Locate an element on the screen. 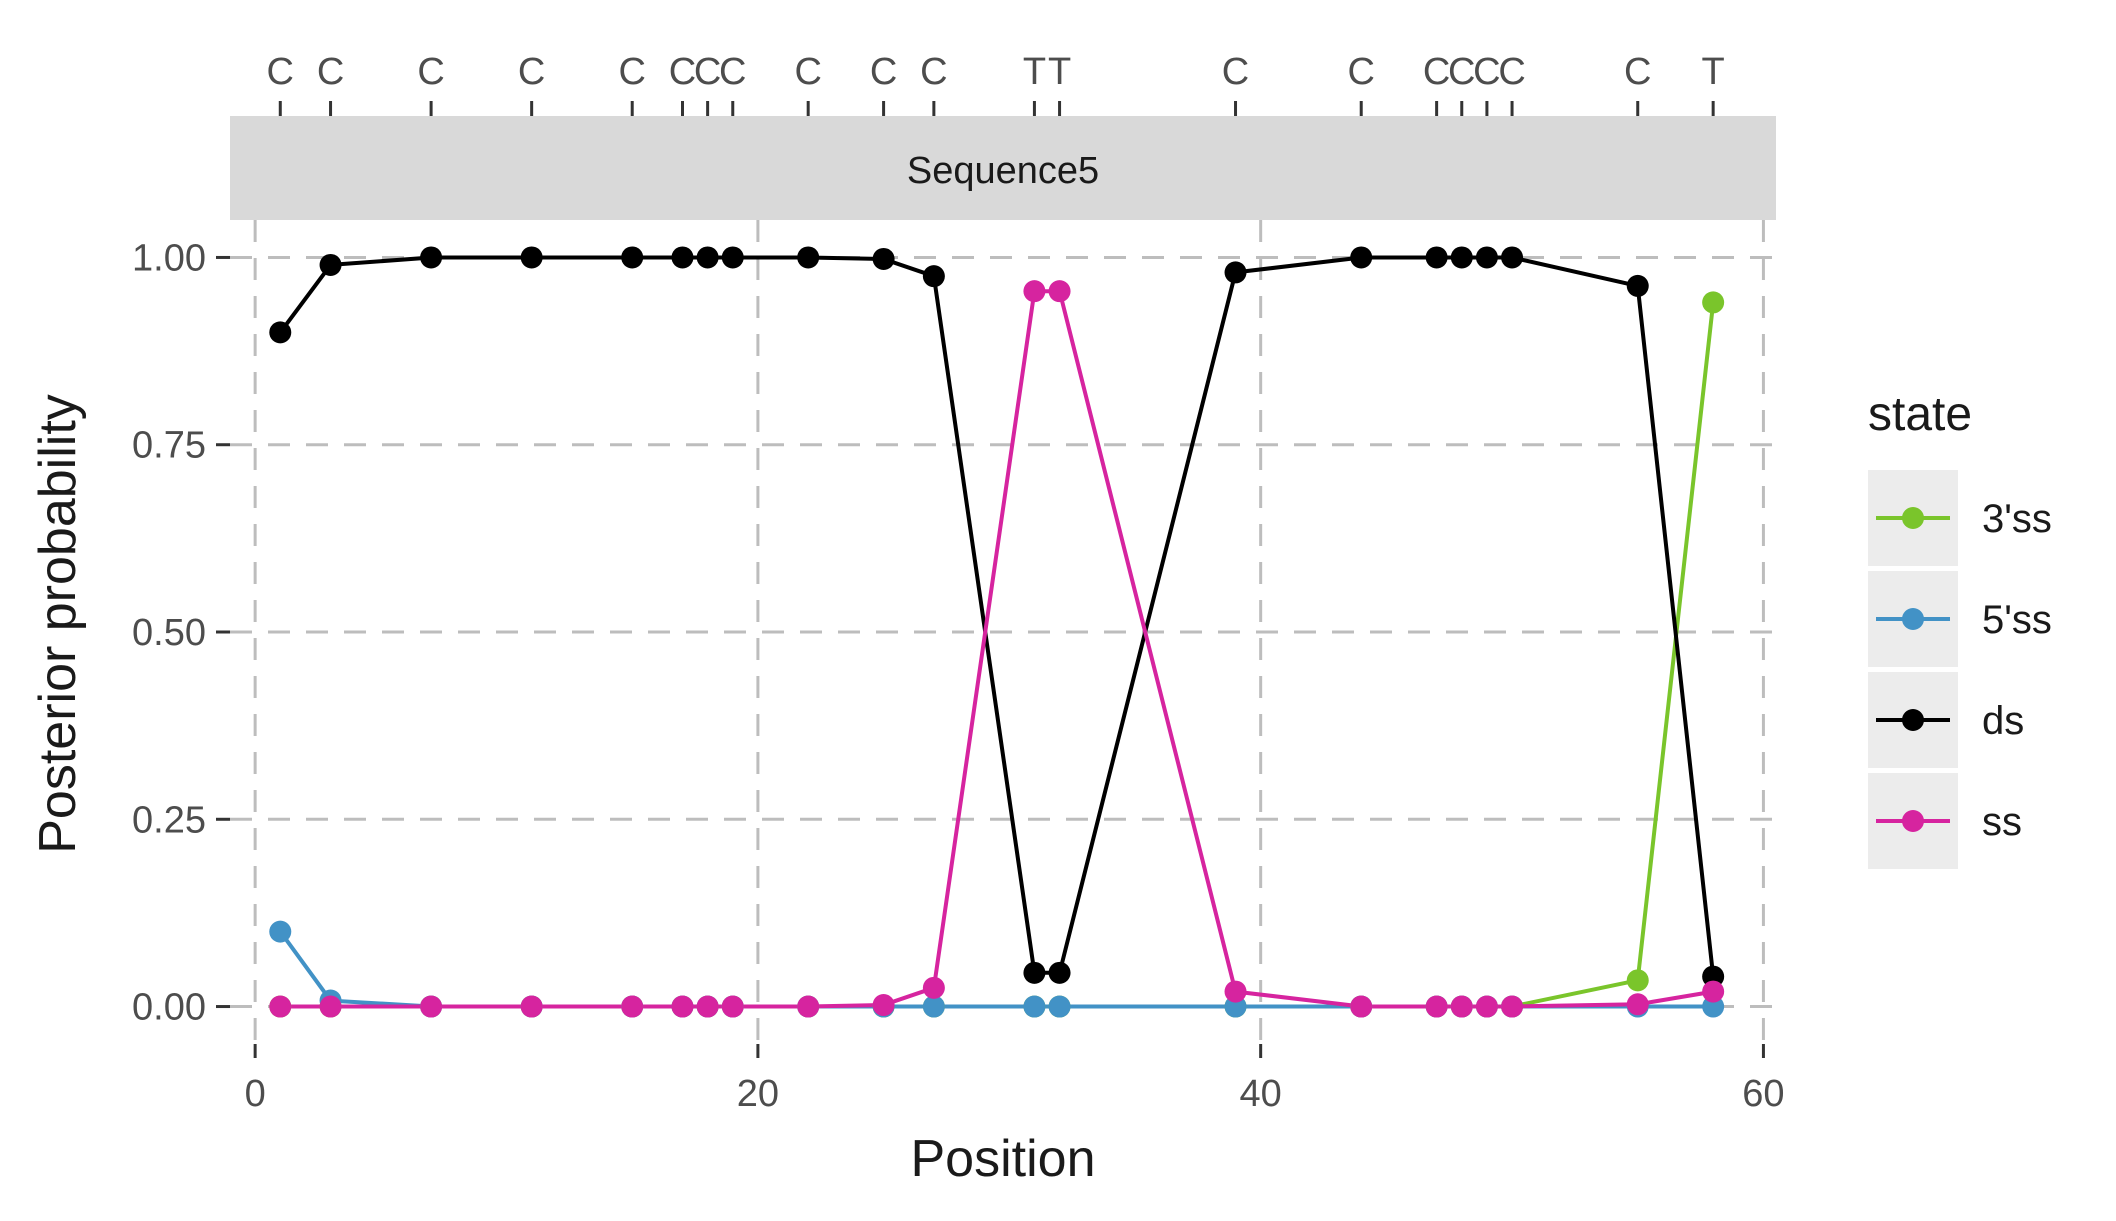 The height and width of the screenshot is (1221, 2116). legend: state 3'ss 5'ss ds ss is located at coordinates (1960, 628).